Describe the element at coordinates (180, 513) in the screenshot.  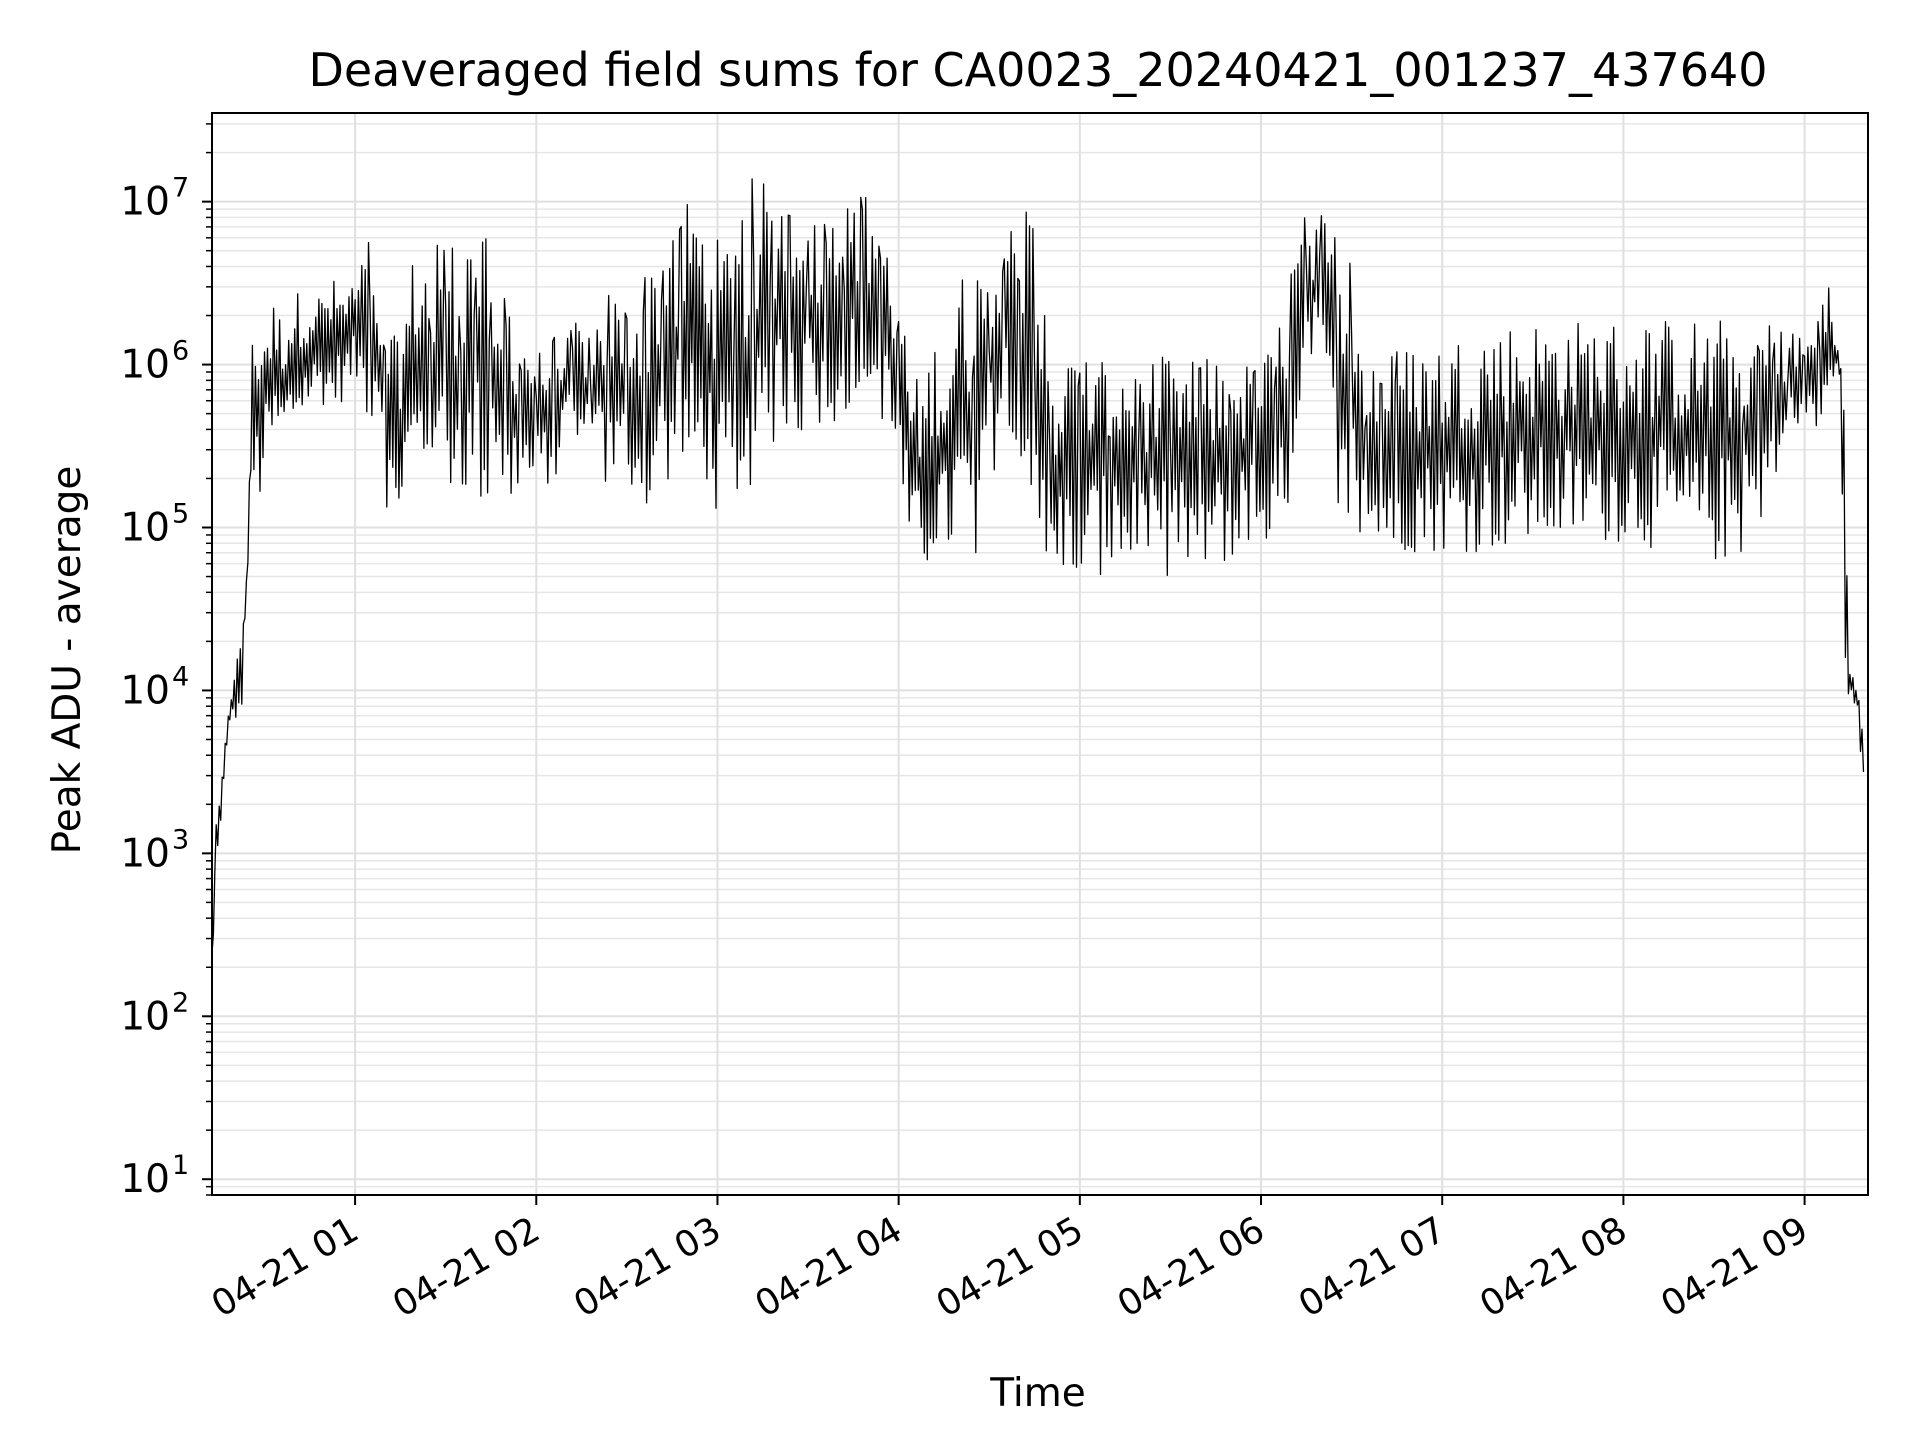
I see `y-tick-exponent: 5` at that location.